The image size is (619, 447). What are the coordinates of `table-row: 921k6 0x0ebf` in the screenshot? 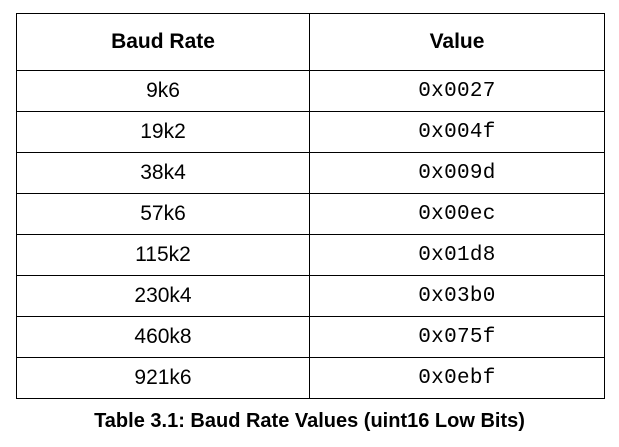 It's located at (310, 378).